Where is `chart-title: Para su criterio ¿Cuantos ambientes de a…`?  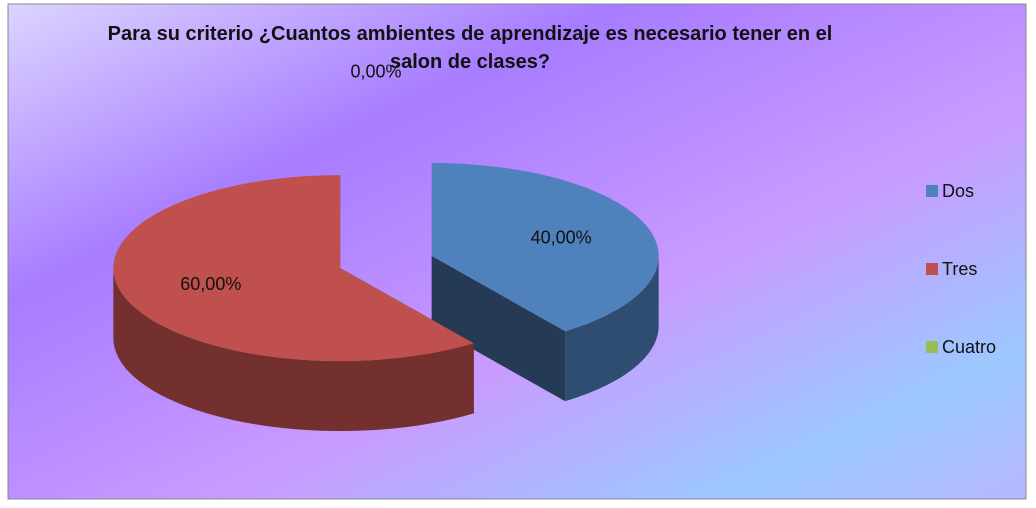
chart-title: Para su criterio ¿Cuantos ambientes de a… is located at coordinates (470, 48).